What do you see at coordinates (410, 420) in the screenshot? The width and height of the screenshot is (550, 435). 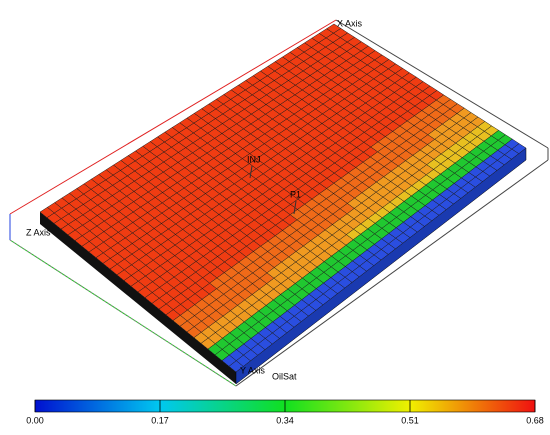 I see `colorbar-tick-label: 0.51` at bounding box center [410, 420].